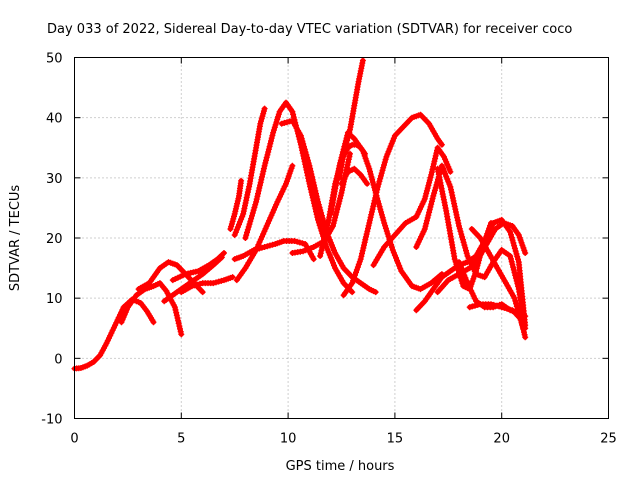  Describe the element at coordinates (288, 439) in the screenshot. I see `x-tick-label: 10` at that location.